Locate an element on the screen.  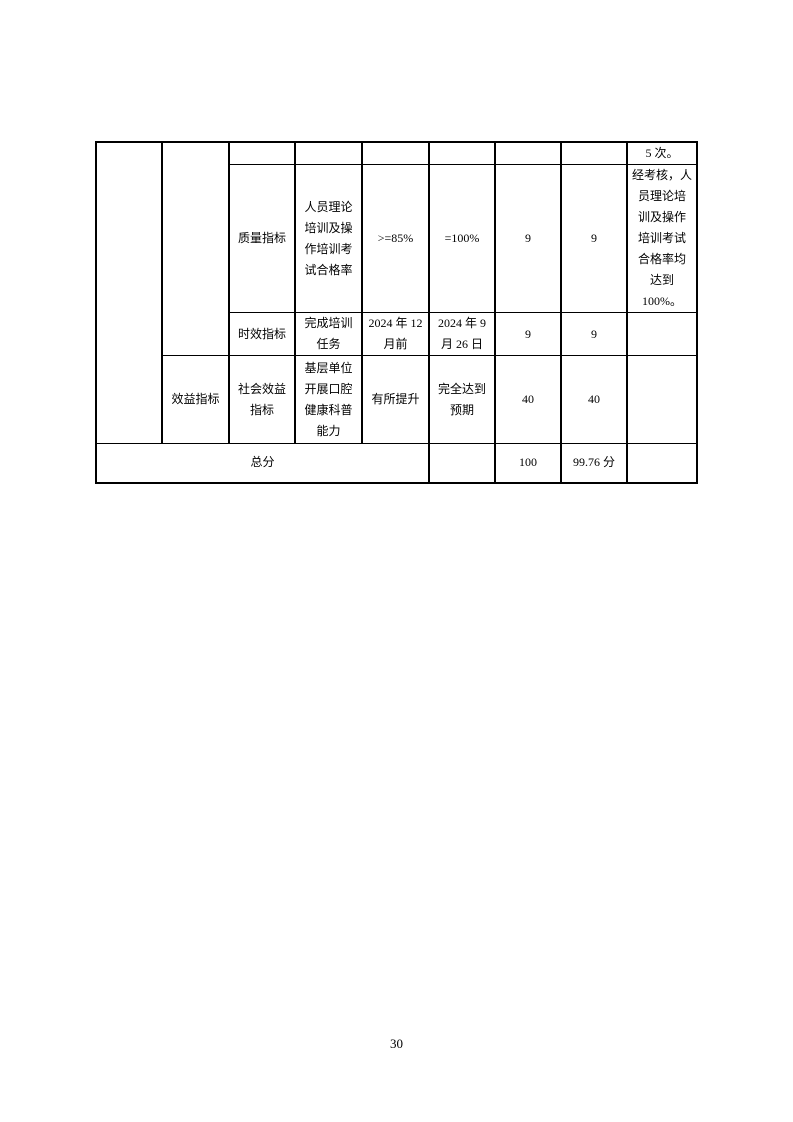
cell-timeliness-score: 9 is located at coordinates (594, 334).